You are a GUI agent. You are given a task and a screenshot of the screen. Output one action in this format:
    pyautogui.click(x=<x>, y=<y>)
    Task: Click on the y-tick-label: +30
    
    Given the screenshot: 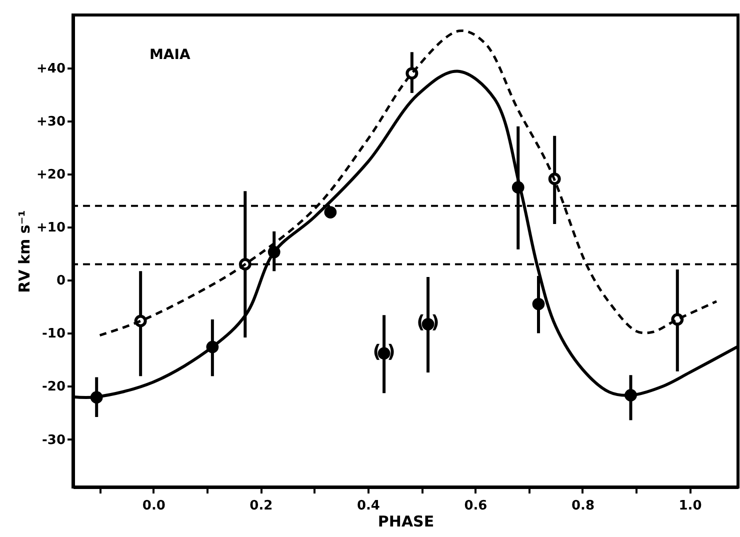 What is the action you would take?
    pyautogui.click(x=51, y=122)
    